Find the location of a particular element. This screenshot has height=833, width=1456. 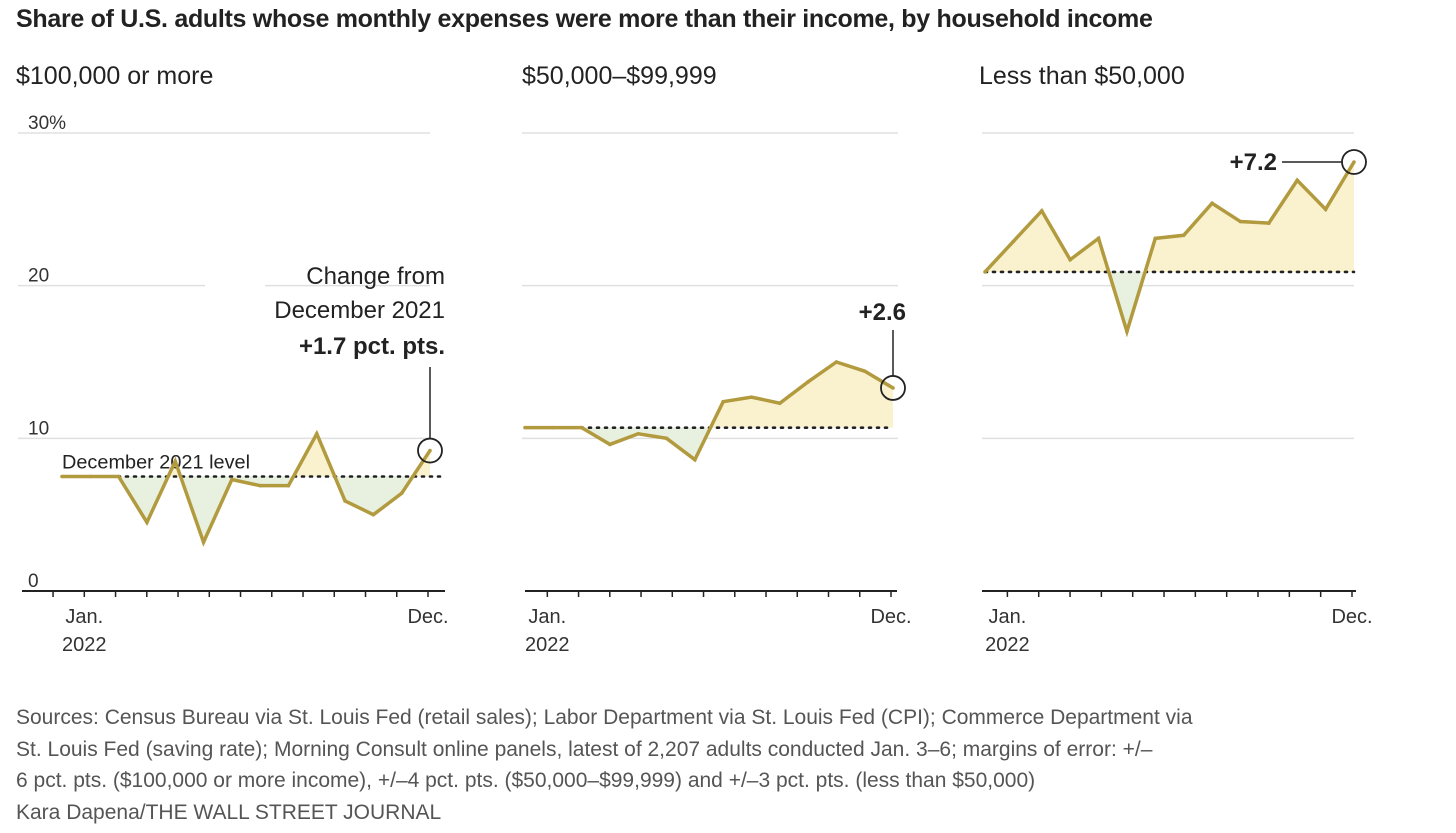

reference-label: December 2021 level is located at coordinates (156, 463).